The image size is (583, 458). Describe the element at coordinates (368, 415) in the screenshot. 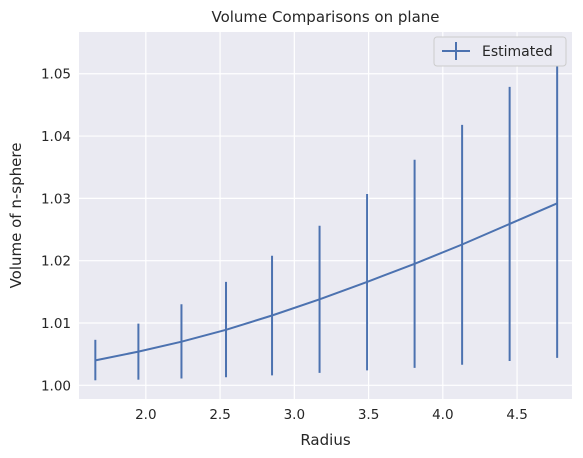

I see `x-tick-label: 3.5` at that location.